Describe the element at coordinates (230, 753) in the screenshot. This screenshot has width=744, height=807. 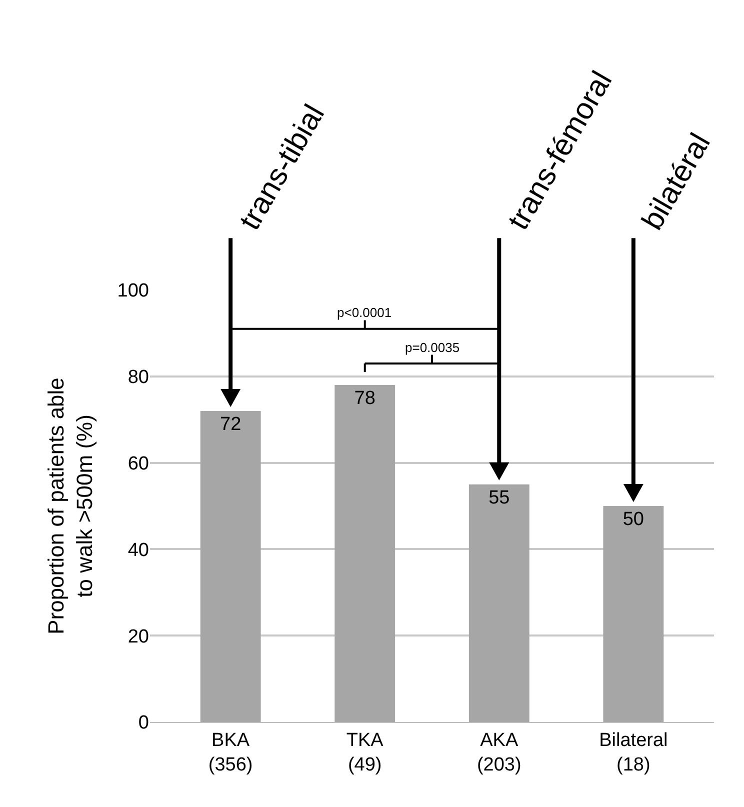
I see `x-tick-label: BKA (356)` at that location.